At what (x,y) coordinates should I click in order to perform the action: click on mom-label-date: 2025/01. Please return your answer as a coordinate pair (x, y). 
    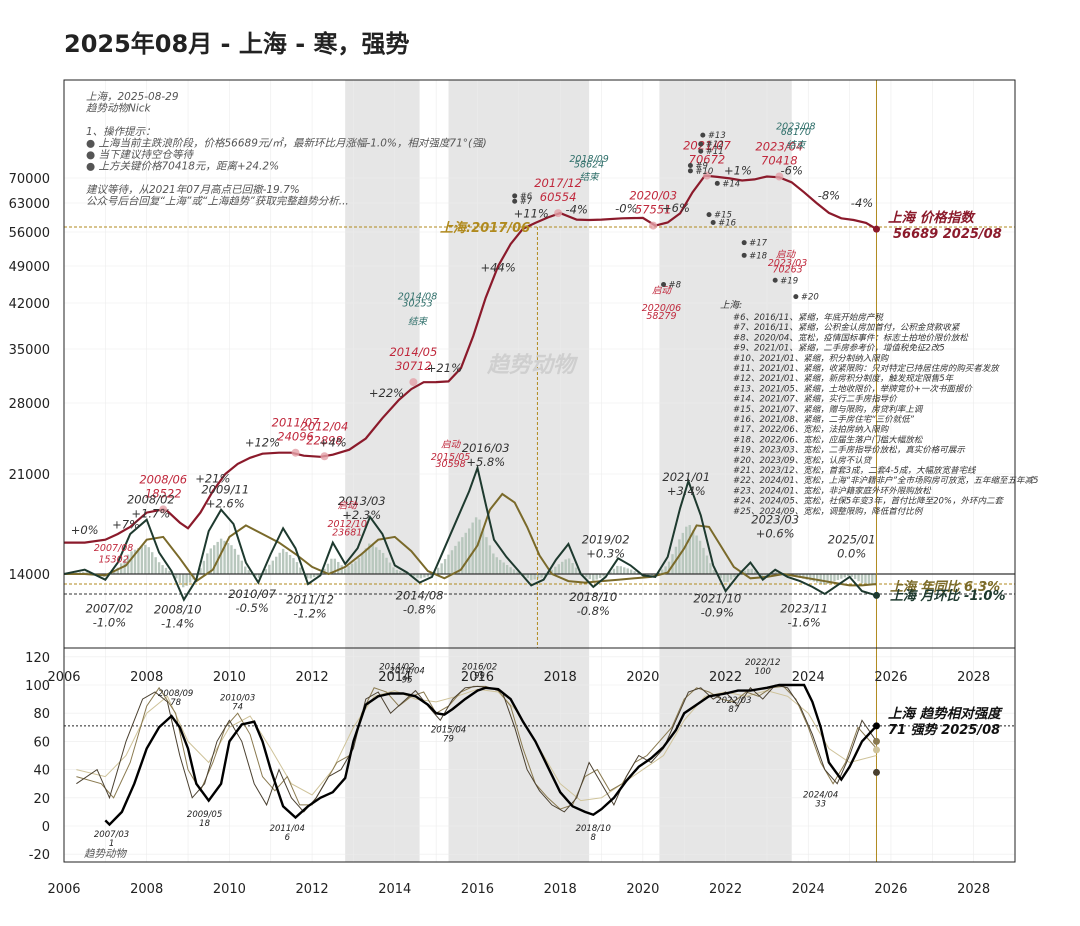
    Looking at the image, I should click on (852, 540).